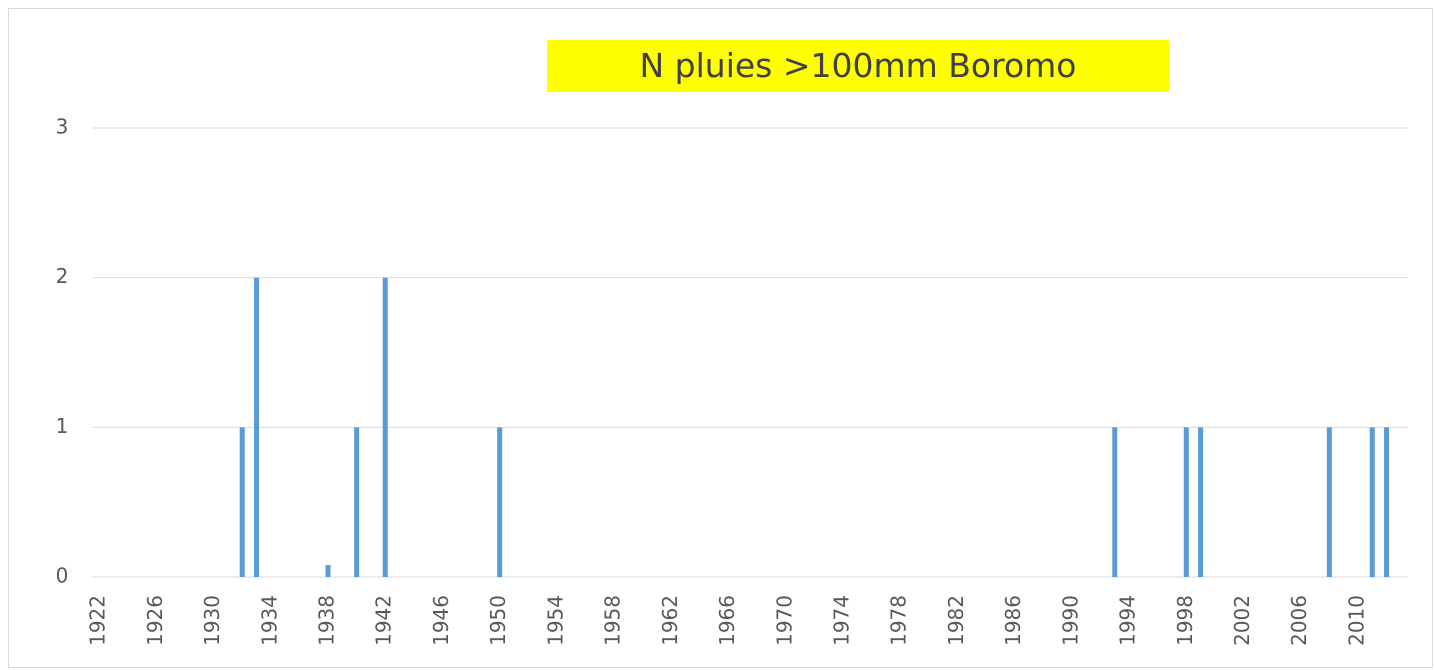 The width and height of the screenshot is (1435, 670). Describe the element at coordinates (269, 620) in the screenshot. I see `x-tick-label: 1934` at that location.